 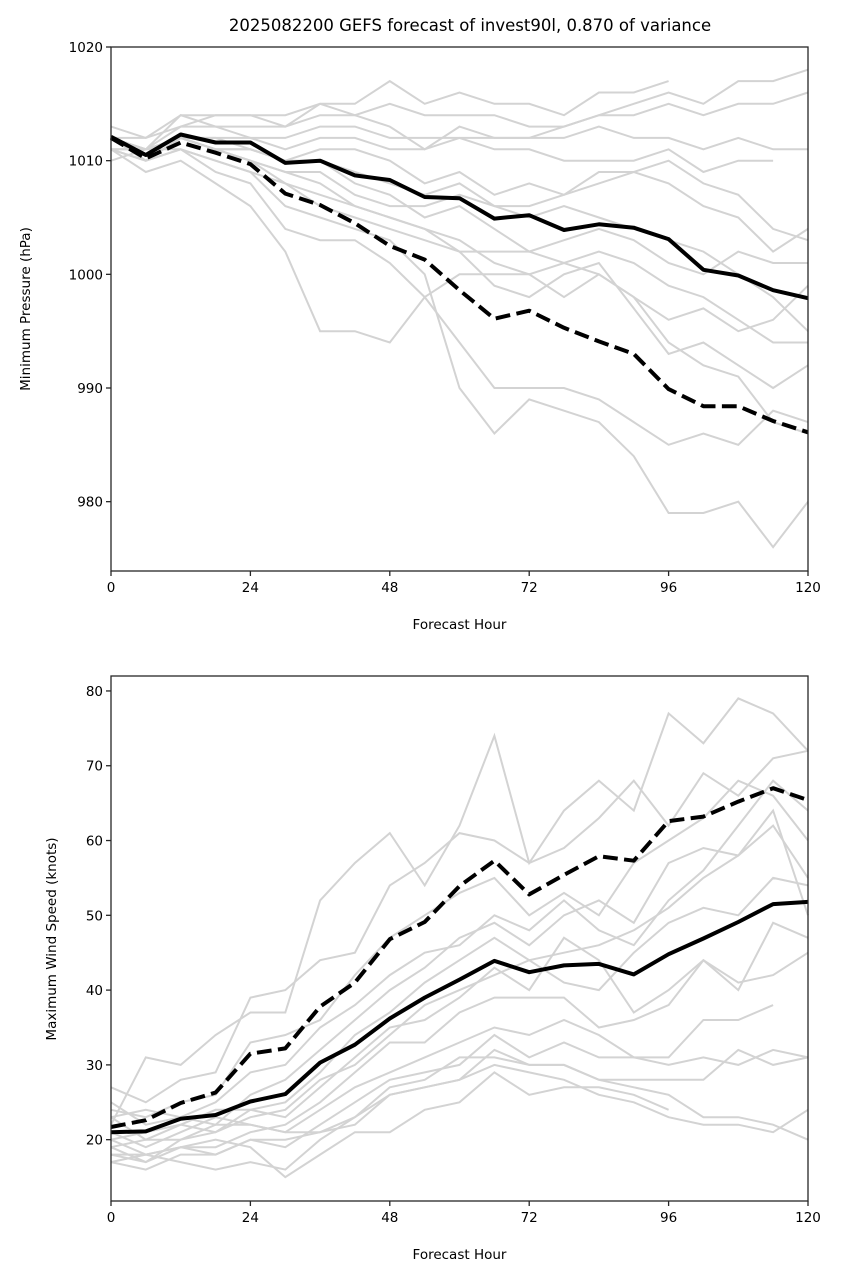 What do you see at coordinates (668, 588) in the screenshot?
I see `pressure-x-tick-label: 96` at bounding box center [668, 588].